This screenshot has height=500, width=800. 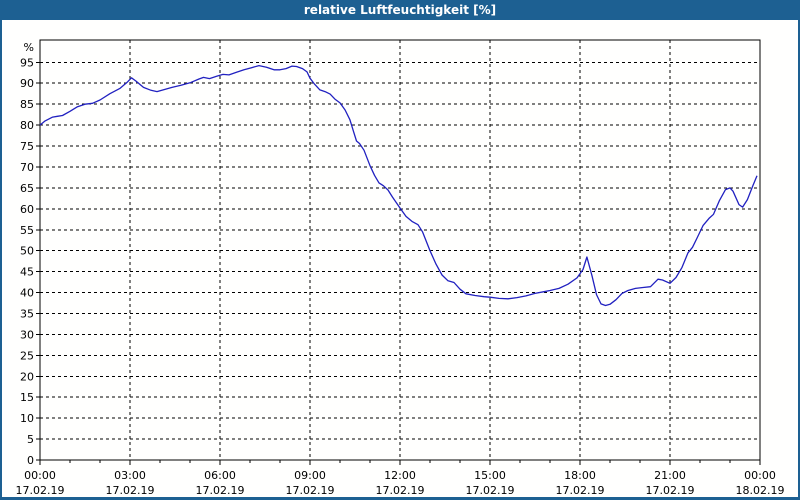 I want to click on y-tick-label: 85, so click(x=27, y=104).